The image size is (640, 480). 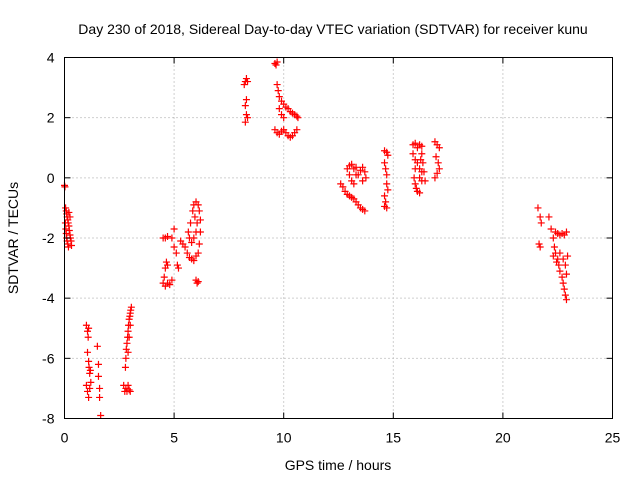 I want to click on x-tick-label: 15, so click(x=394, y=438).